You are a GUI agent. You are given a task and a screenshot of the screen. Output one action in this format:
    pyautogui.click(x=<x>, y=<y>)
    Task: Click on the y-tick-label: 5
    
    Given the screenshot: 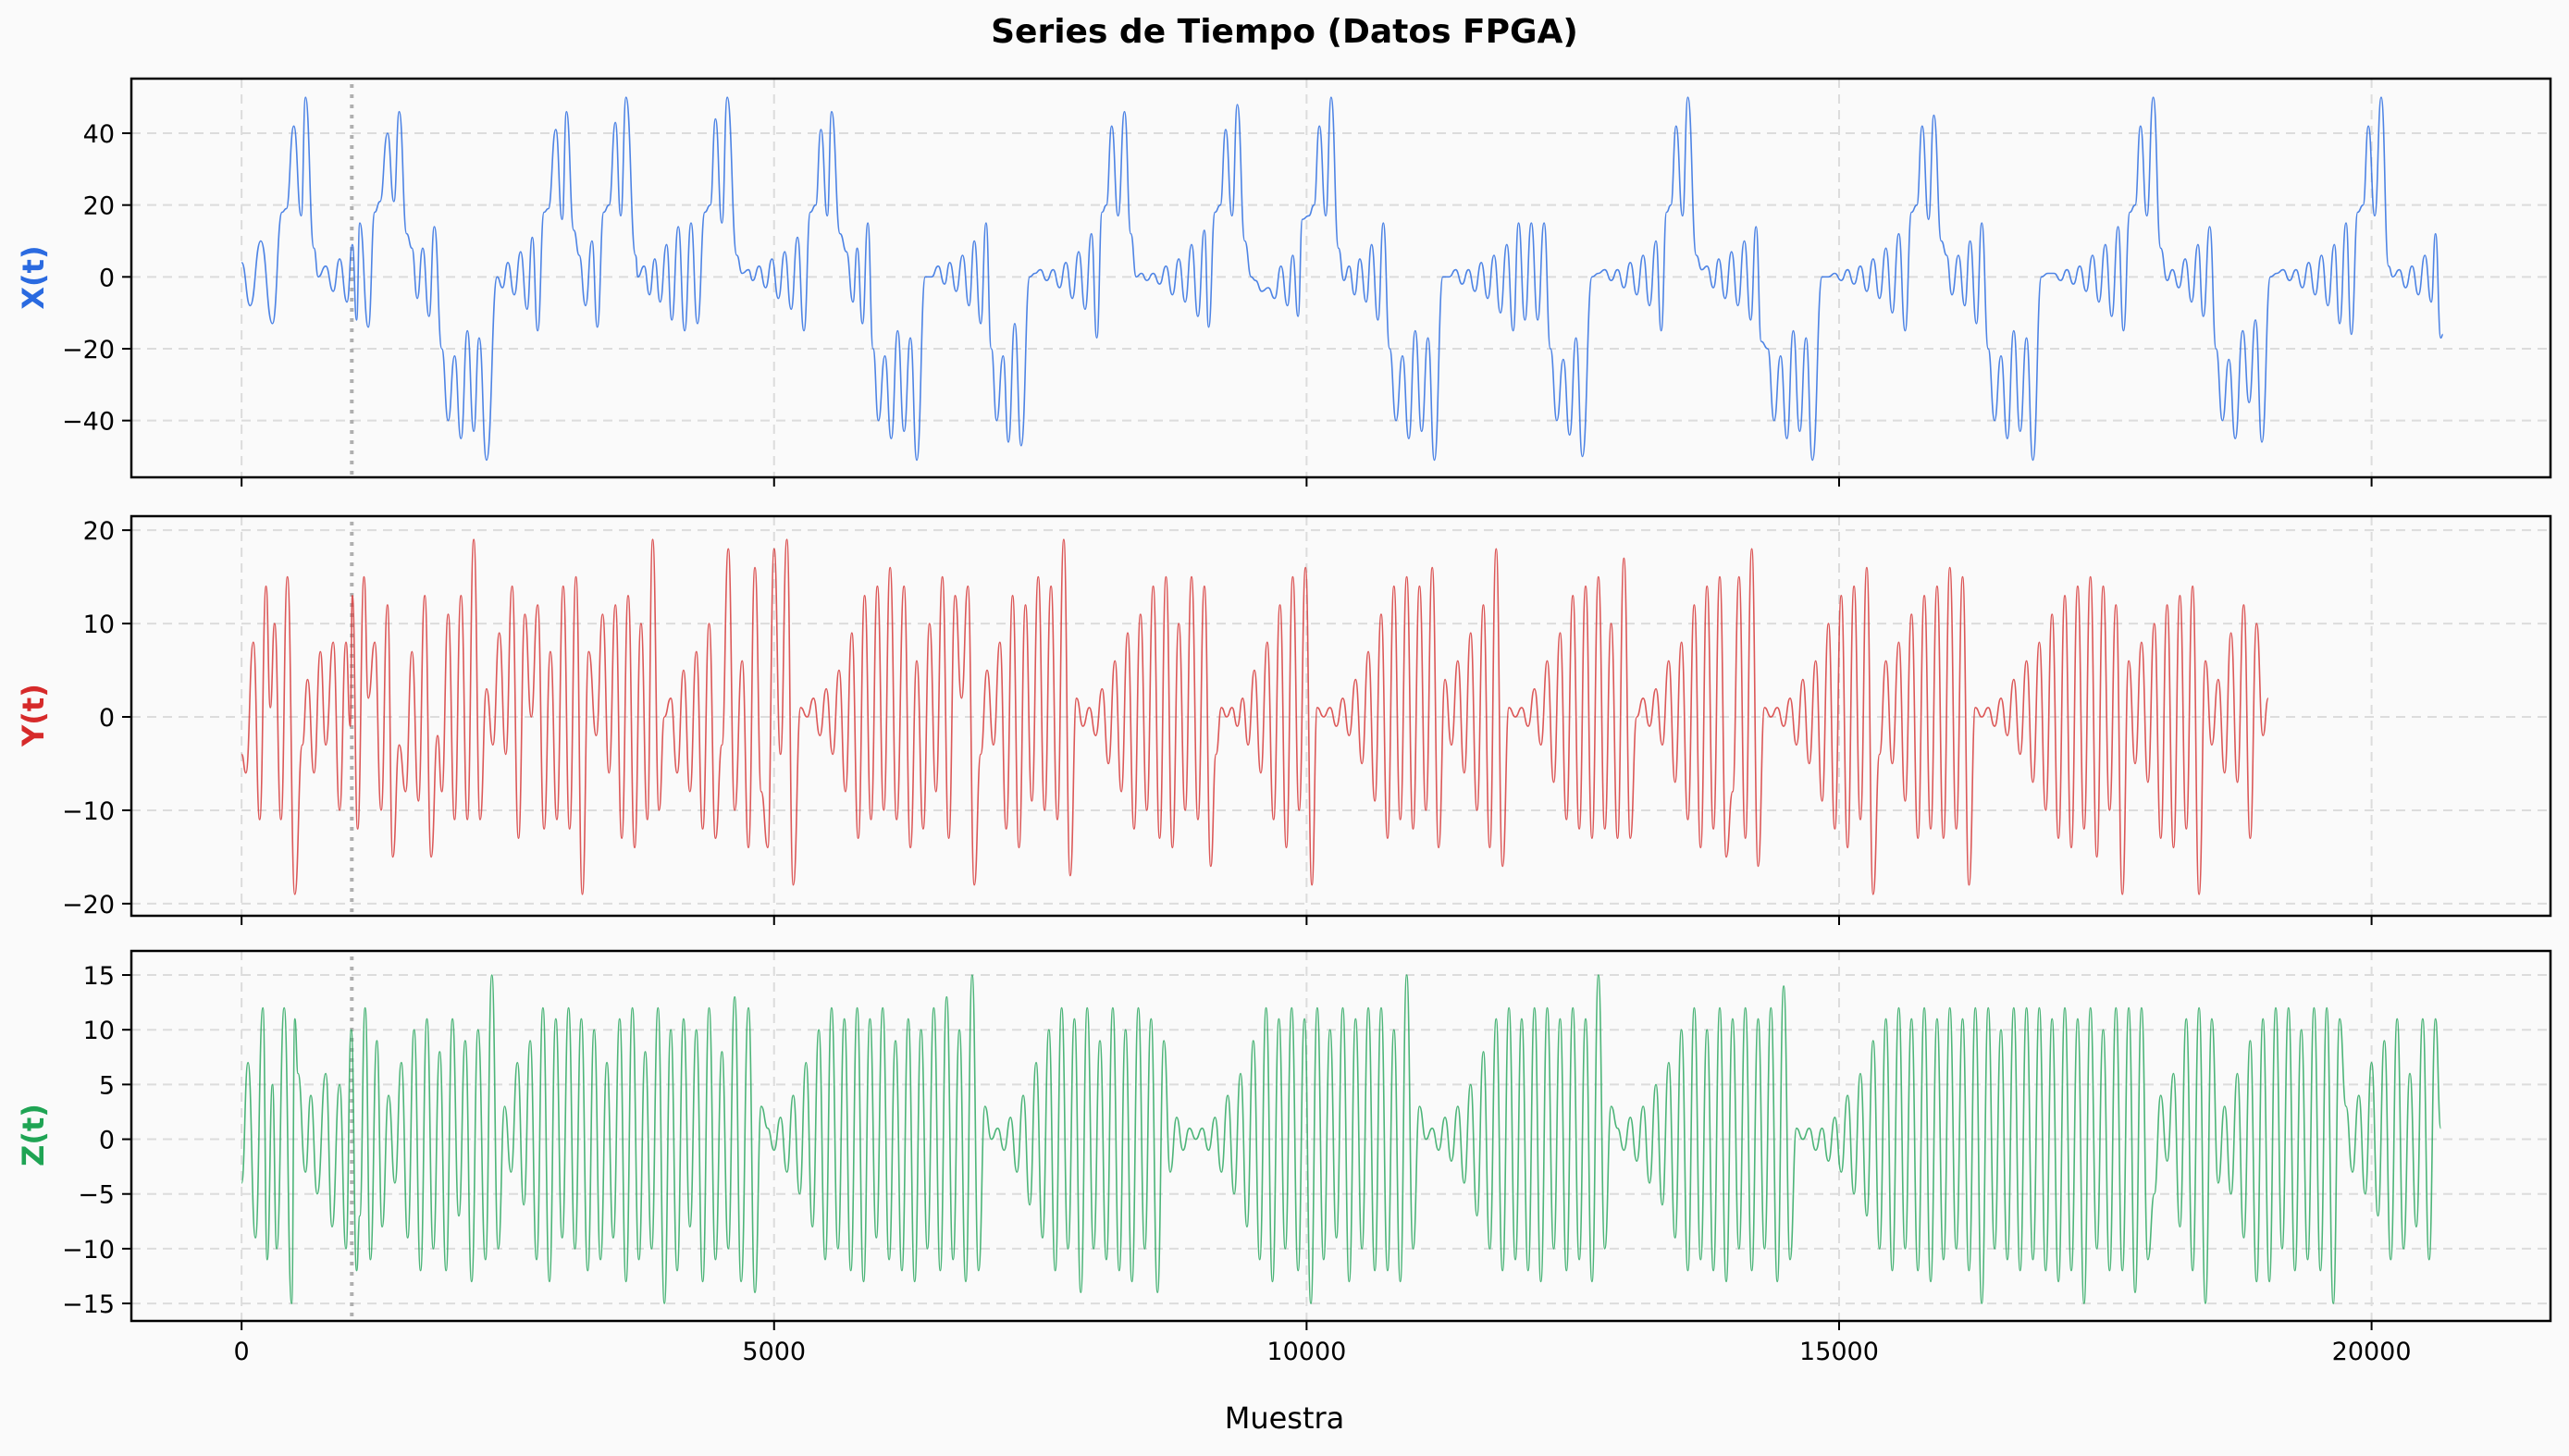 What is the action you would take?
    pyautogui.click(x=107, y=1085)
    